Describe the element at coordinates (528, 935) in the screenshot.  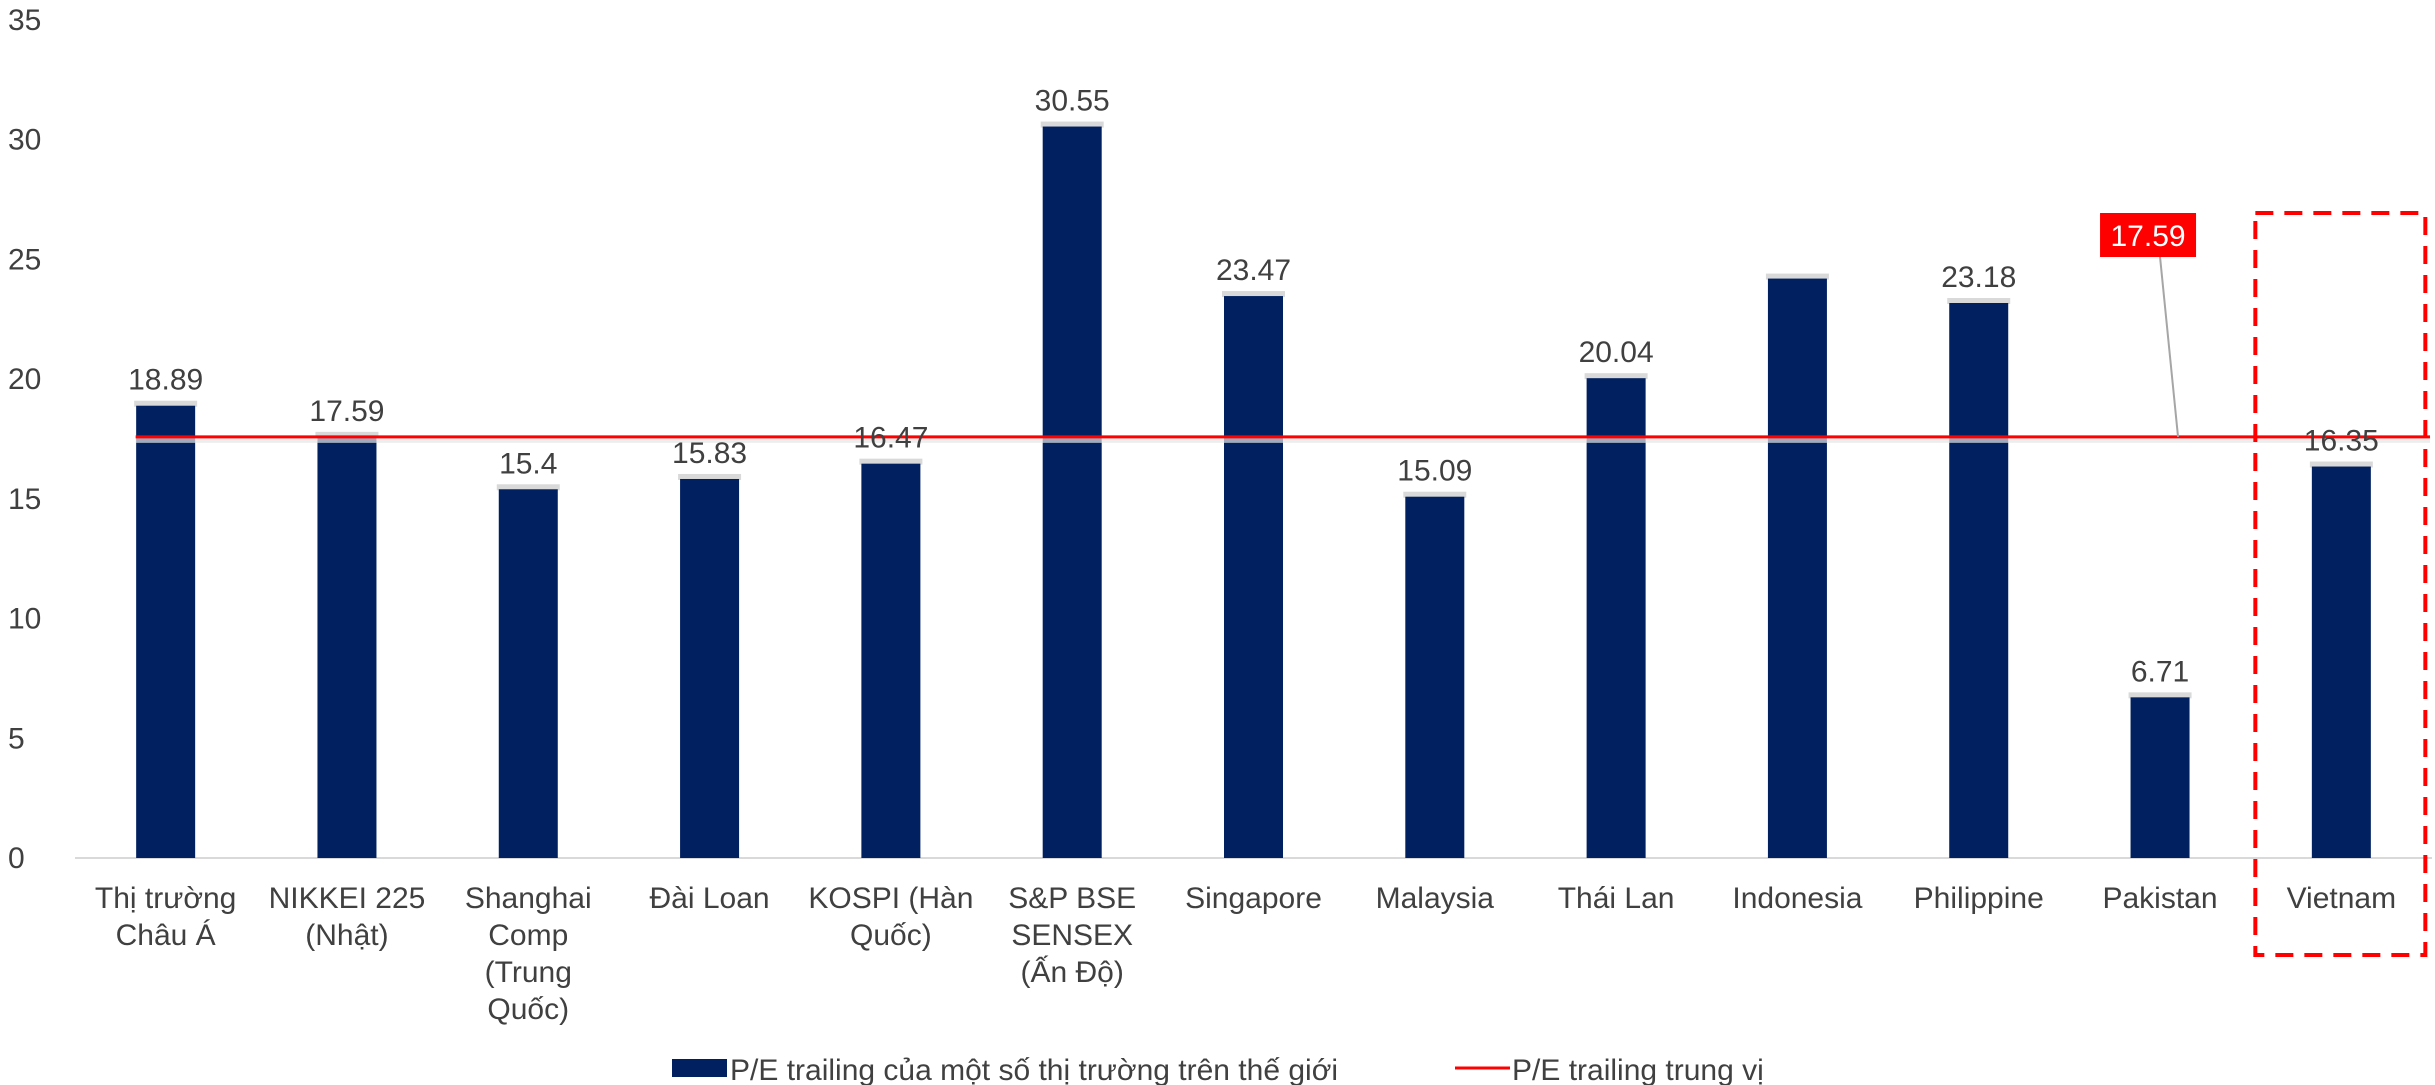
I see `category-label: Comp` at that location.